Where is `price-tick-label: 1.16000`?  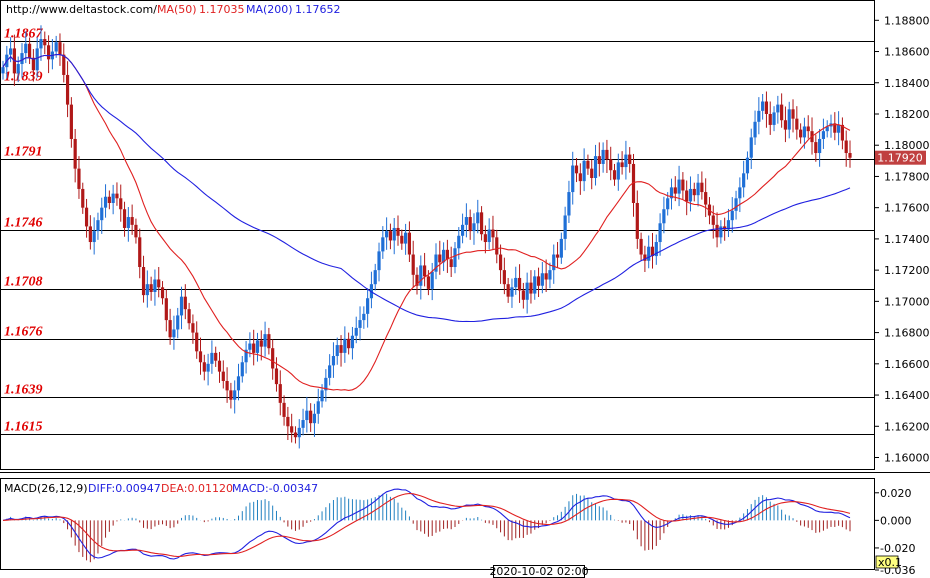
price-tick-label: 1.16000 is located at coordinates (907, 458).